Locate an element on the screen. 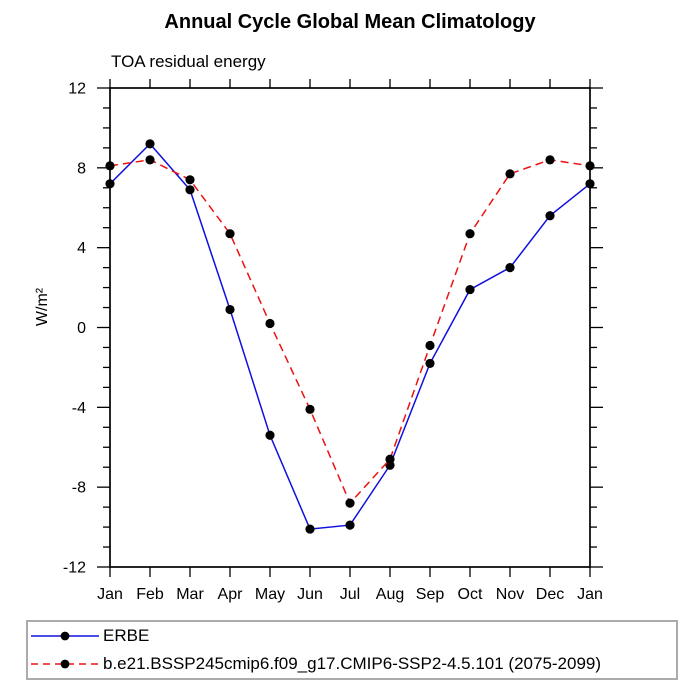 Image resolution: width=700 pixels, height=700 pixels. legend-sample-model is located at coordinates (65, 664).